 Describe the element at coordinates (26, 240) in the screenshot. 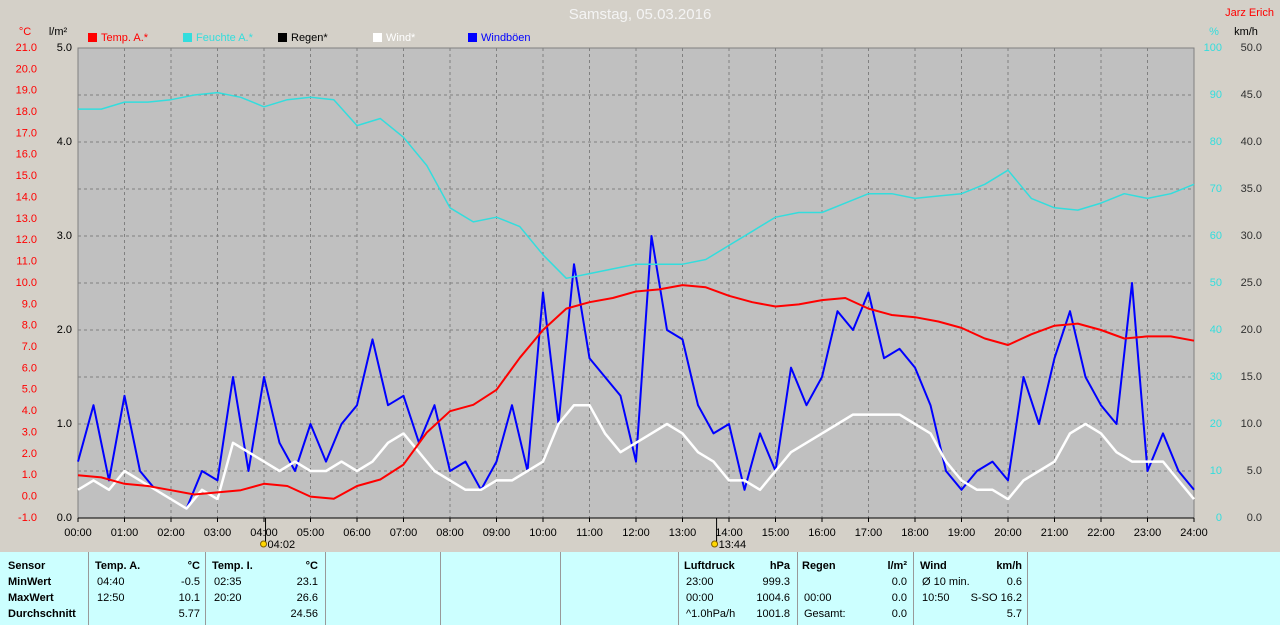

I see `y-tick-label: 12.0` at that location.